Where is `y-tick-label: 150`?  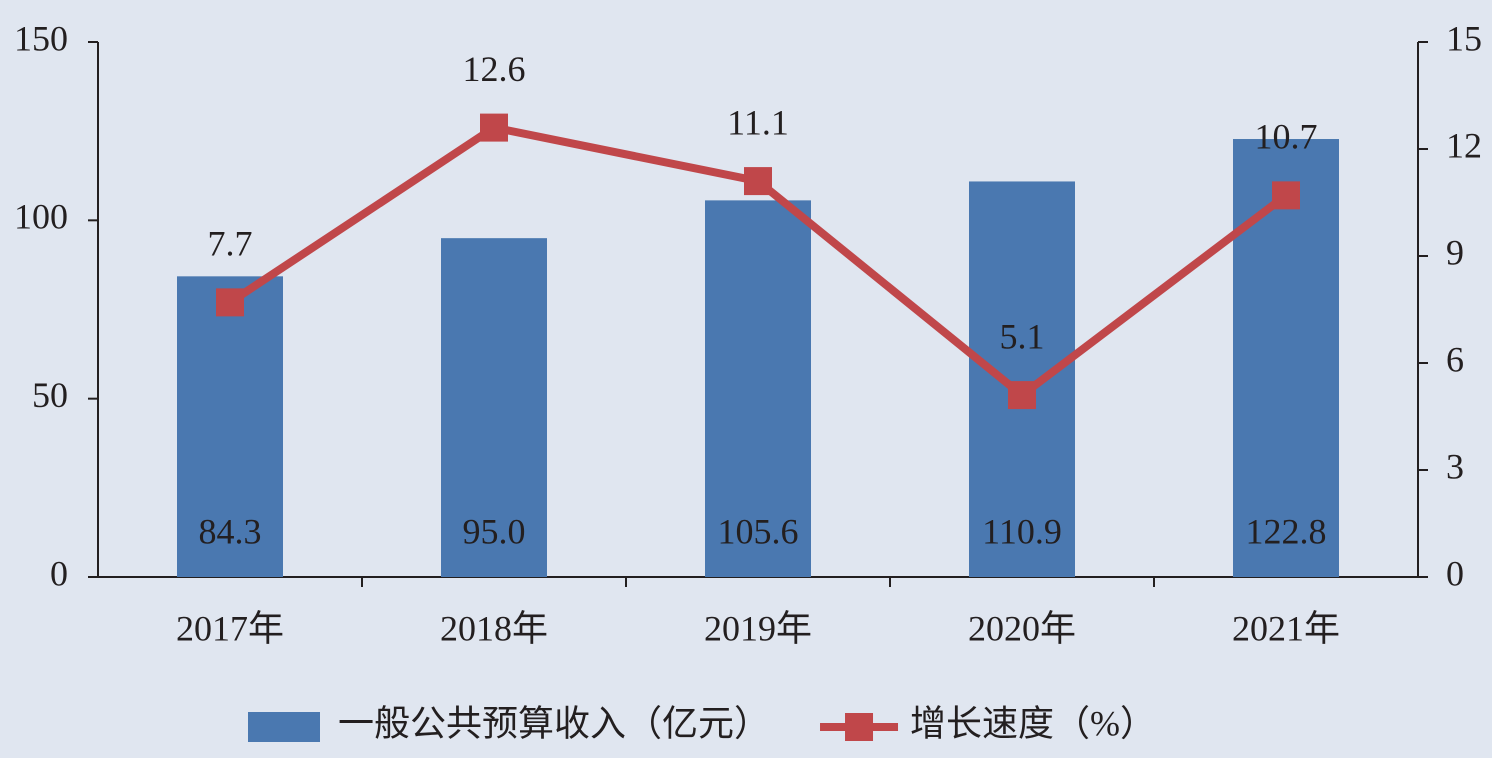
y-tick-label: 150 is located at coordinates (41, 38).